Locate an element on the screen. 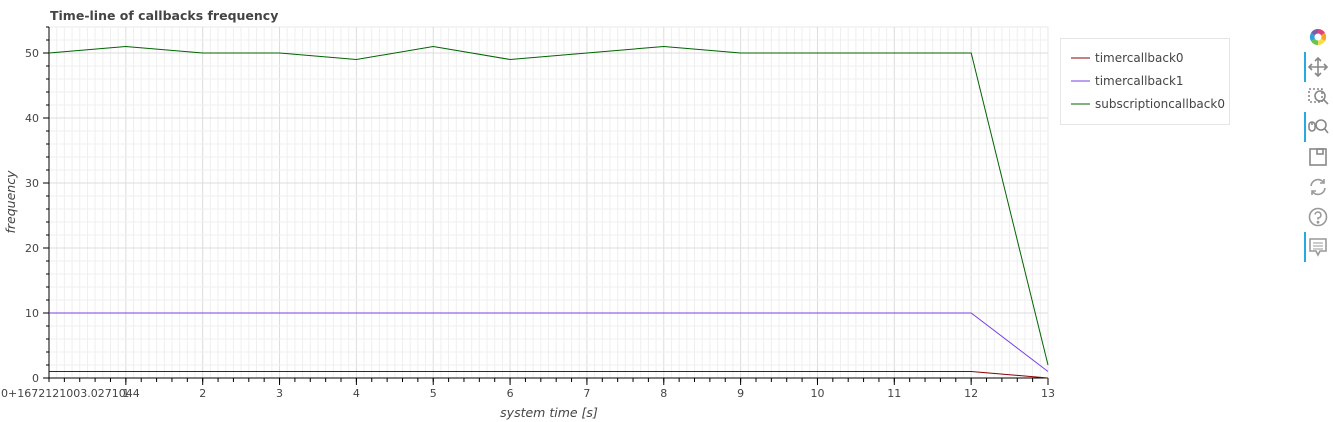  x-offset-label: 0+1672121003.0271044 is located at coordinates (70, 393).